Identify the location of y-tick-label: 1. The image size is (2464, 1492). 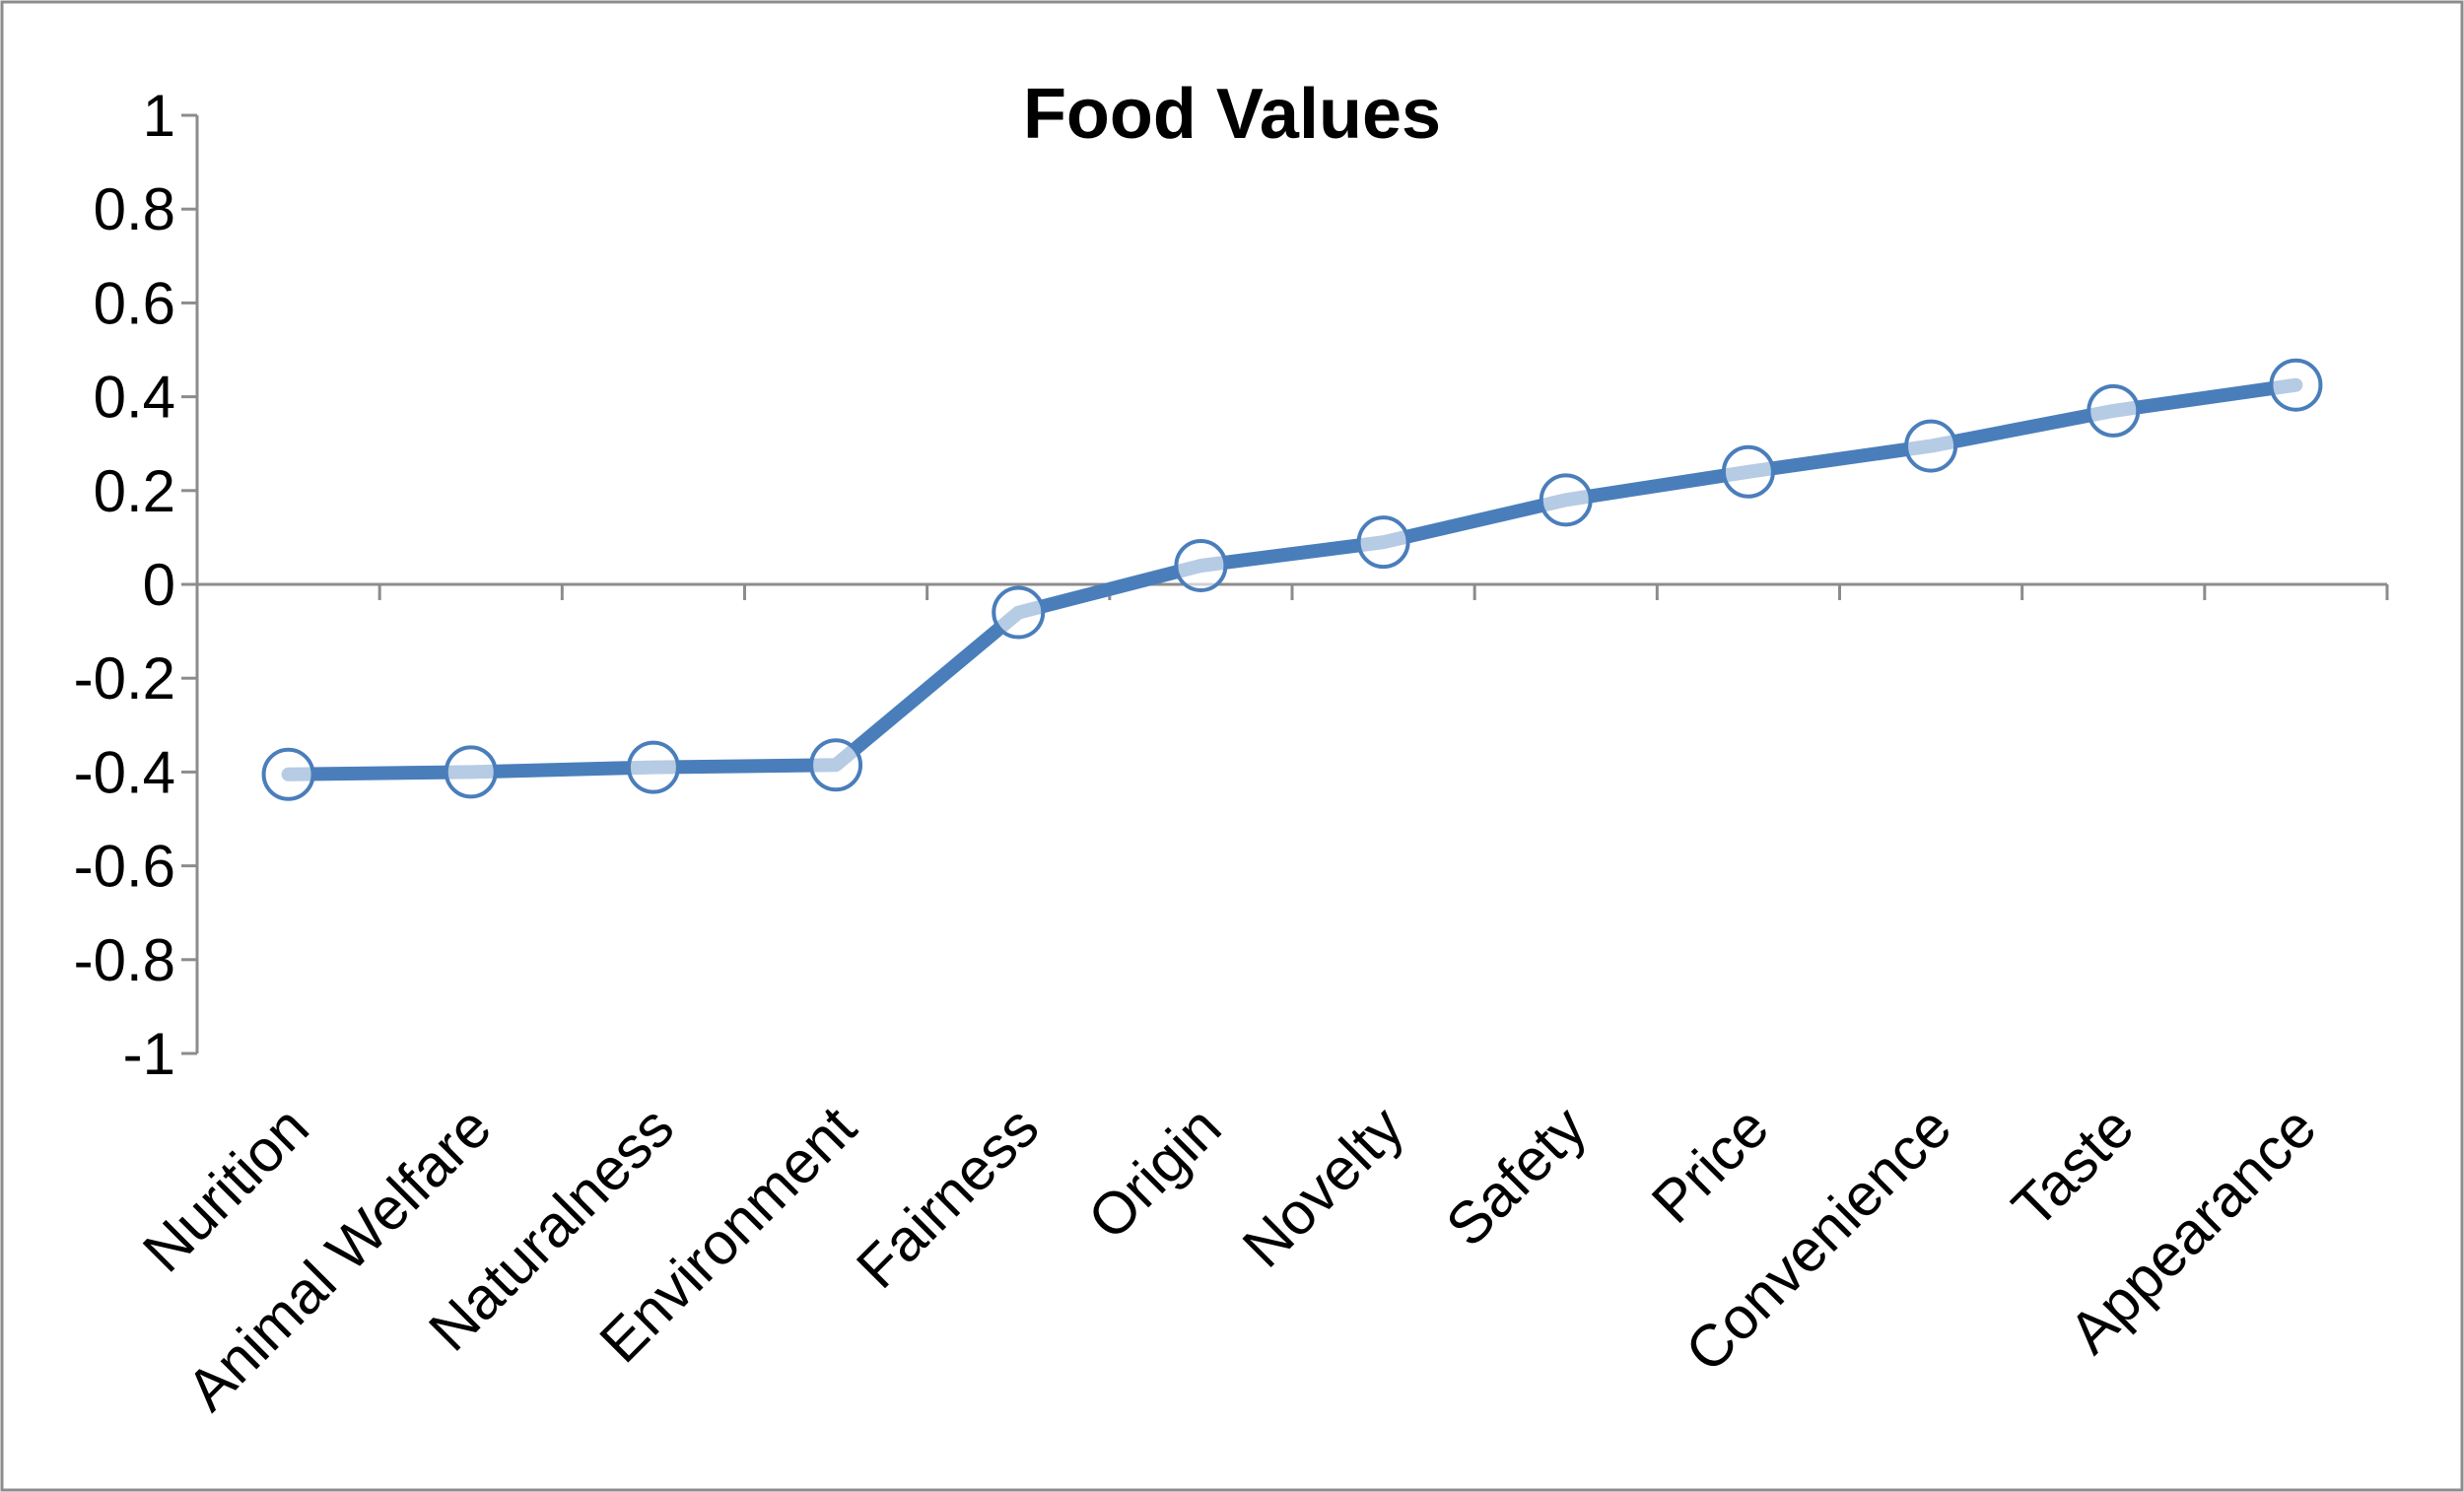
(159, 116).